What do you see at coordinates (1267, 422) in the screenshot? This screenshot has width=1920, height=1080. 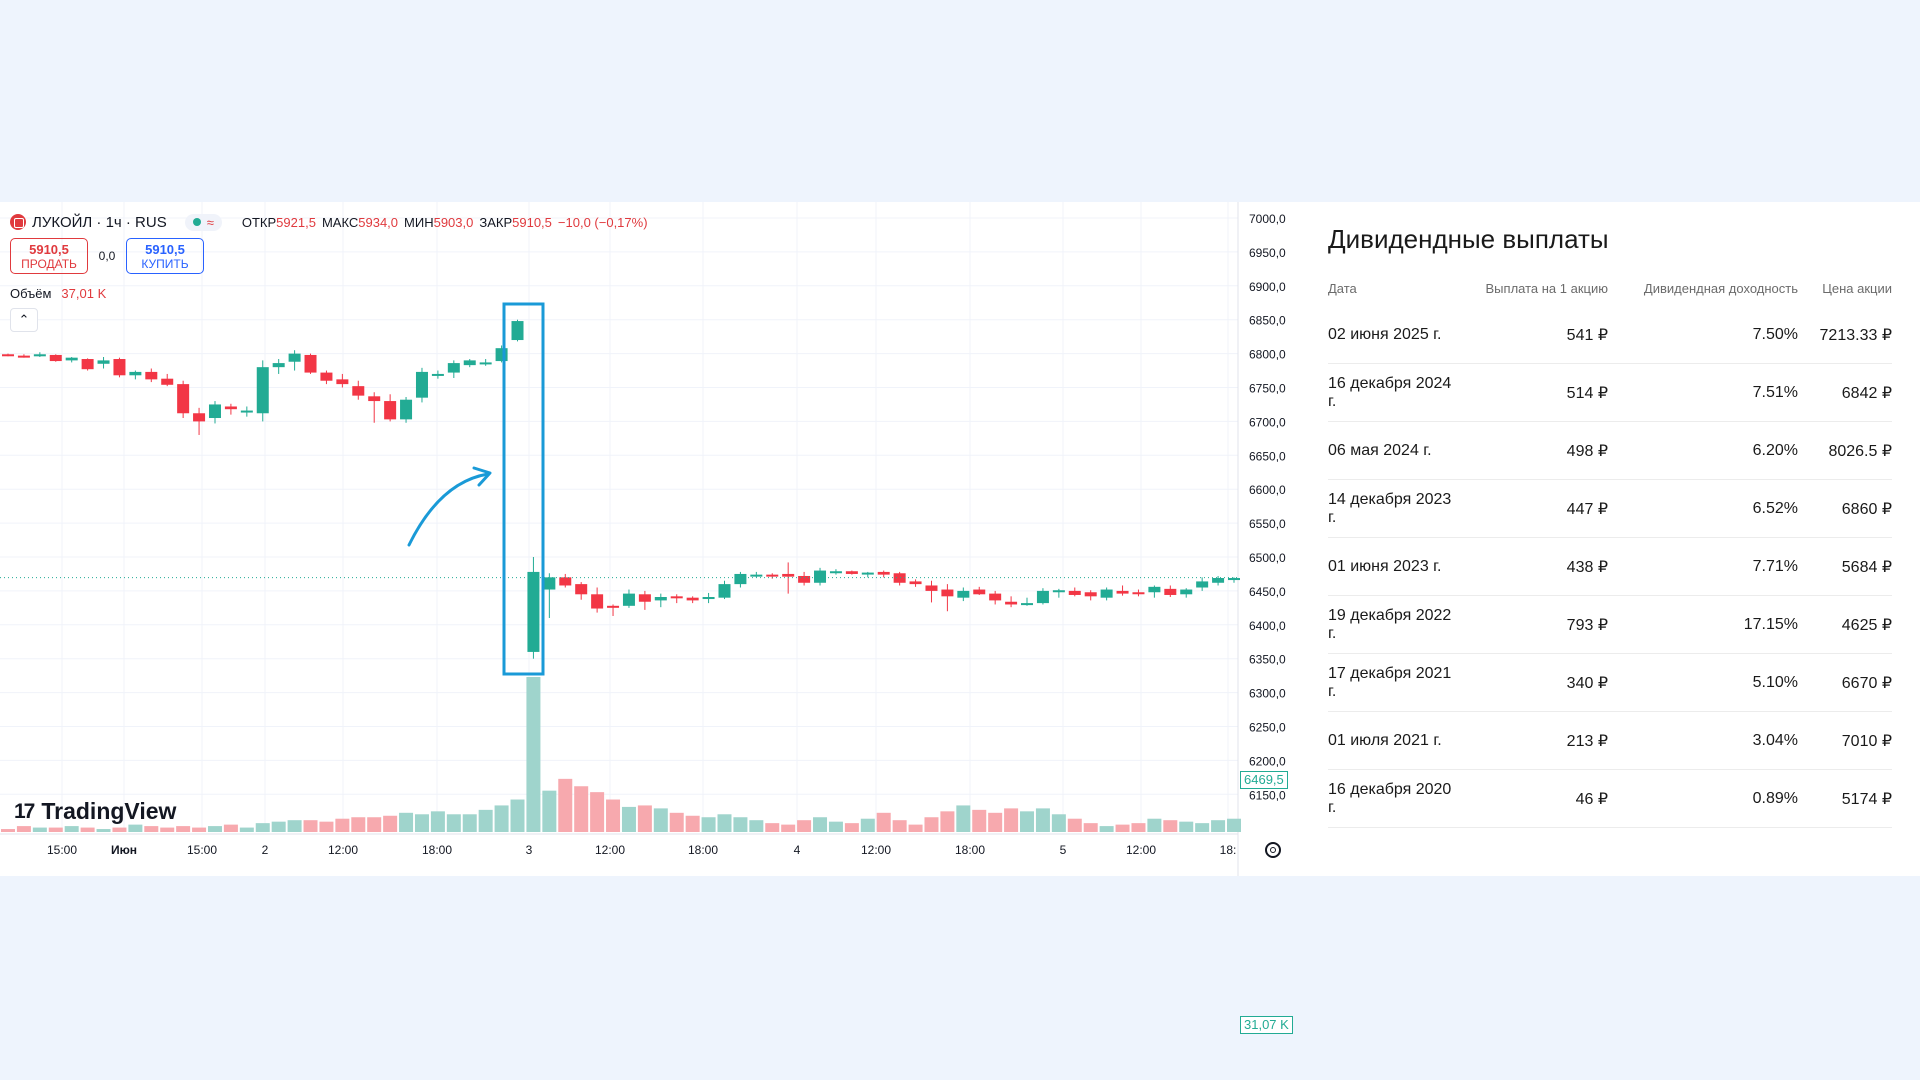 I see `y-tick-label: 6700,0` at bounding box center [1267, 422].